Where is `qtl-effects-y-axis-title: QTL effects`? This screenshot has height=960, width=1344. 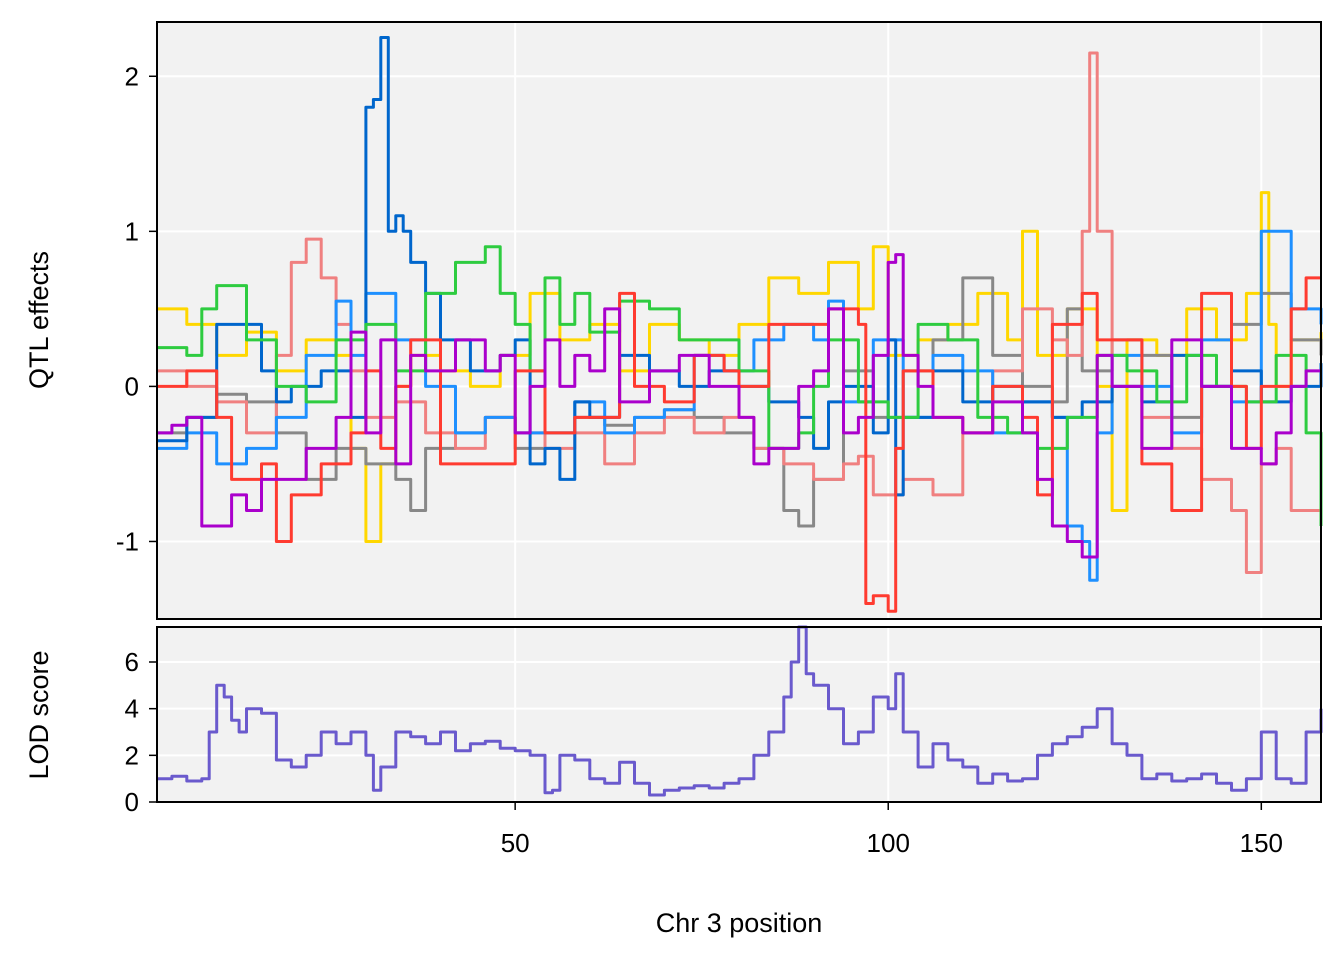
qtl-effects-y-axis-title: QTL effects is located at coordinates (39, 320).